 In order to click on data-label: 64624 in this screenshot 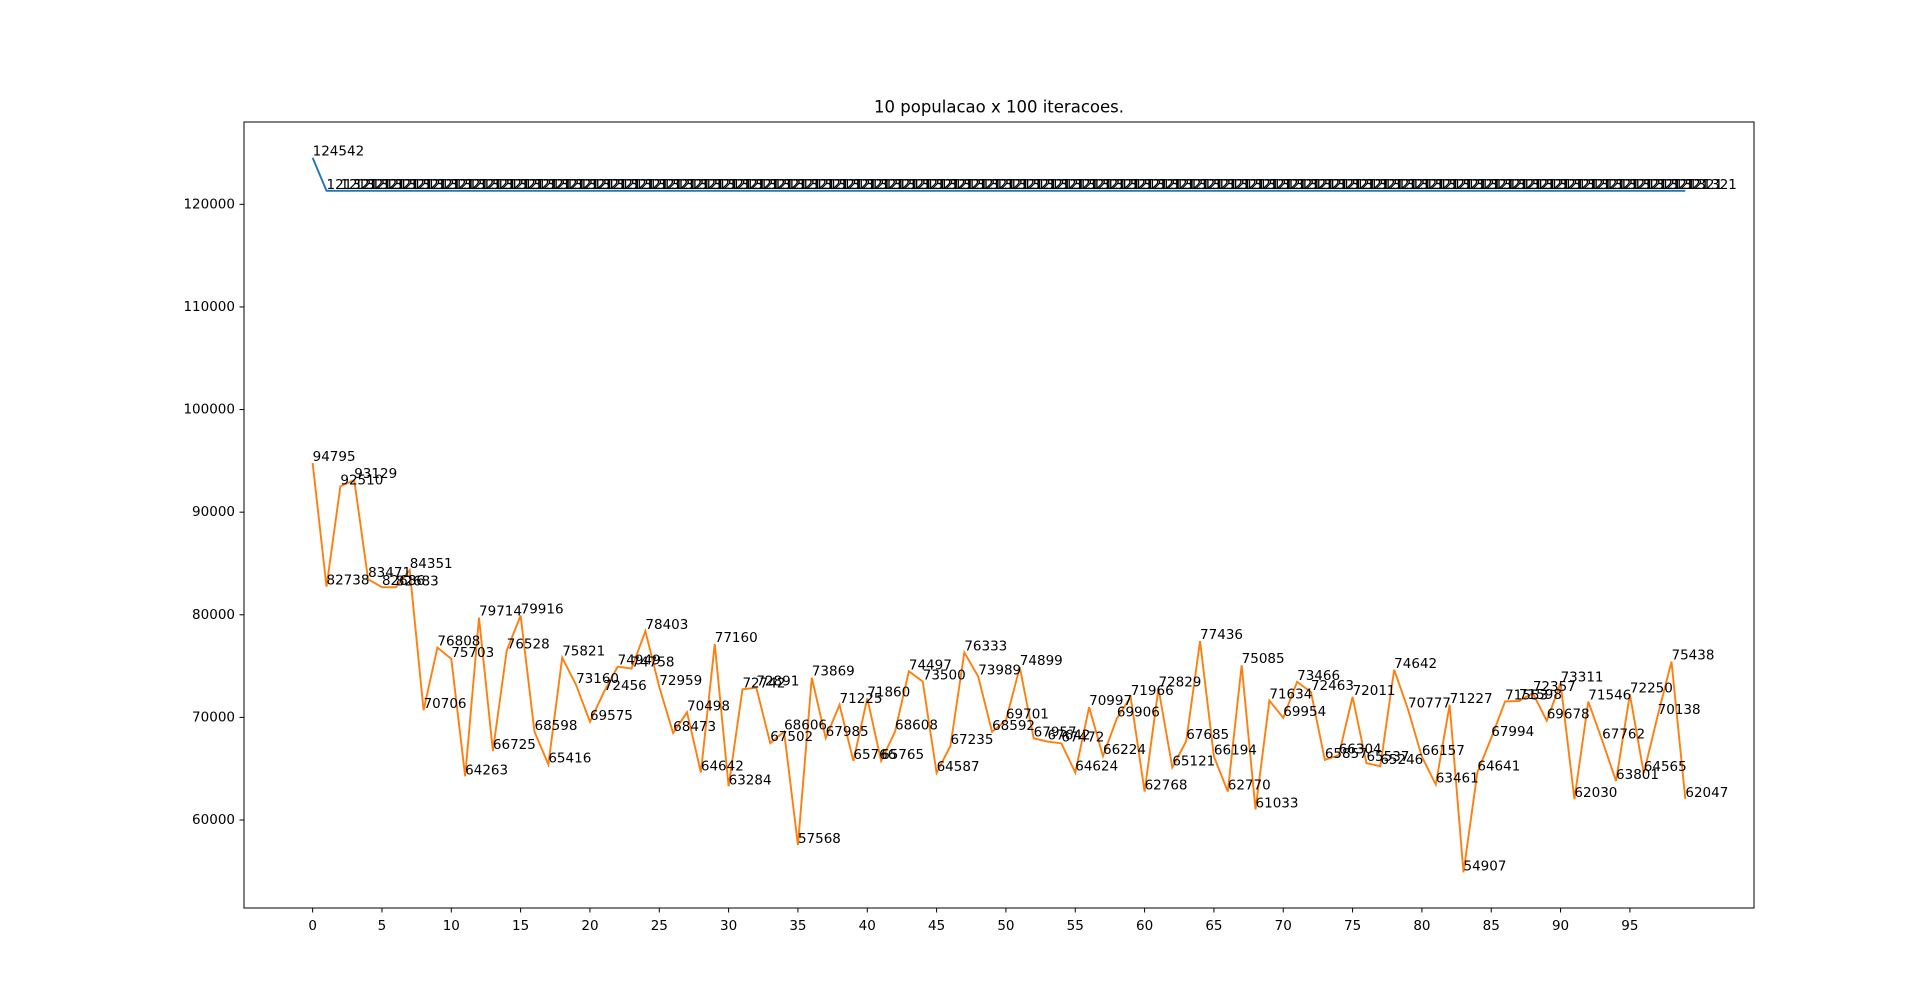, I will do `click(1096, 767)`.